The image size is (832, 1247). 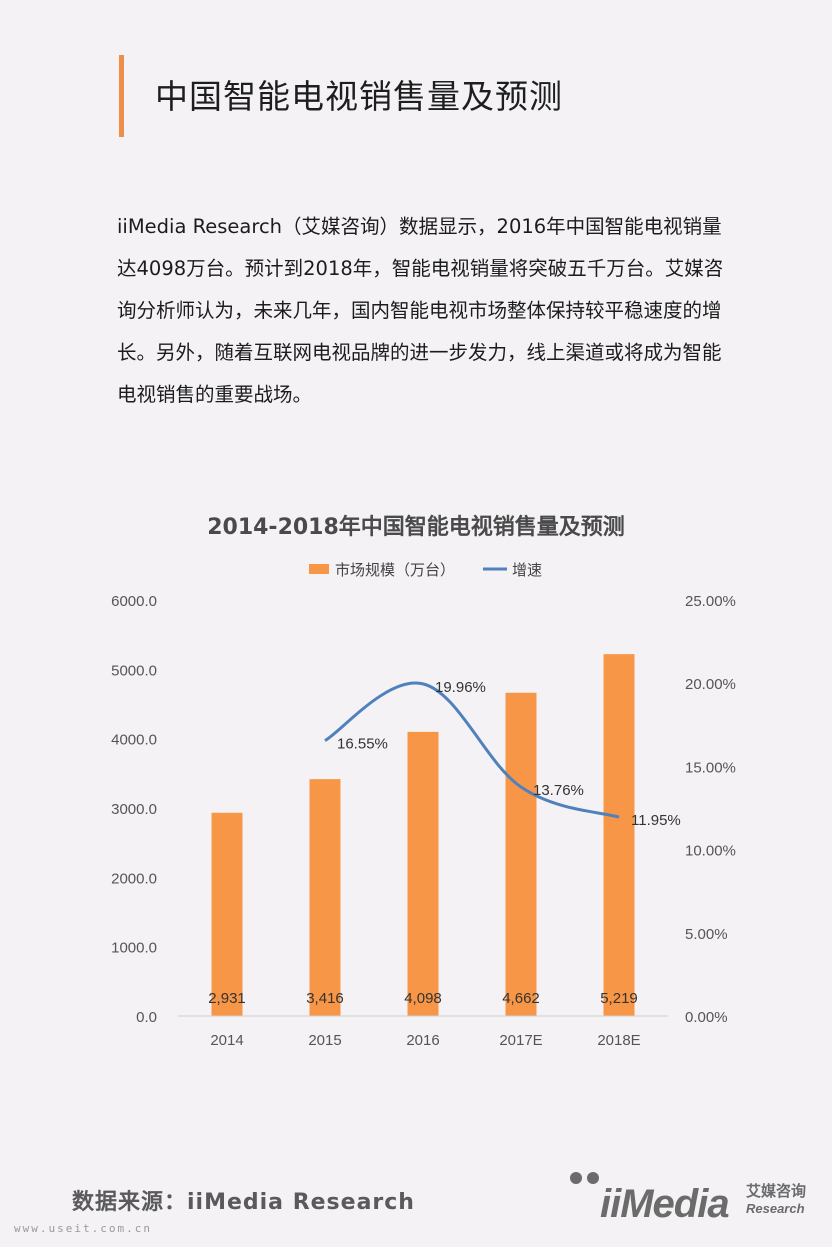 What do you see at coordinates (362, 744) in the screenshot?
I see `growth-value-label: 16.55%` at bounding box center [362, 744].